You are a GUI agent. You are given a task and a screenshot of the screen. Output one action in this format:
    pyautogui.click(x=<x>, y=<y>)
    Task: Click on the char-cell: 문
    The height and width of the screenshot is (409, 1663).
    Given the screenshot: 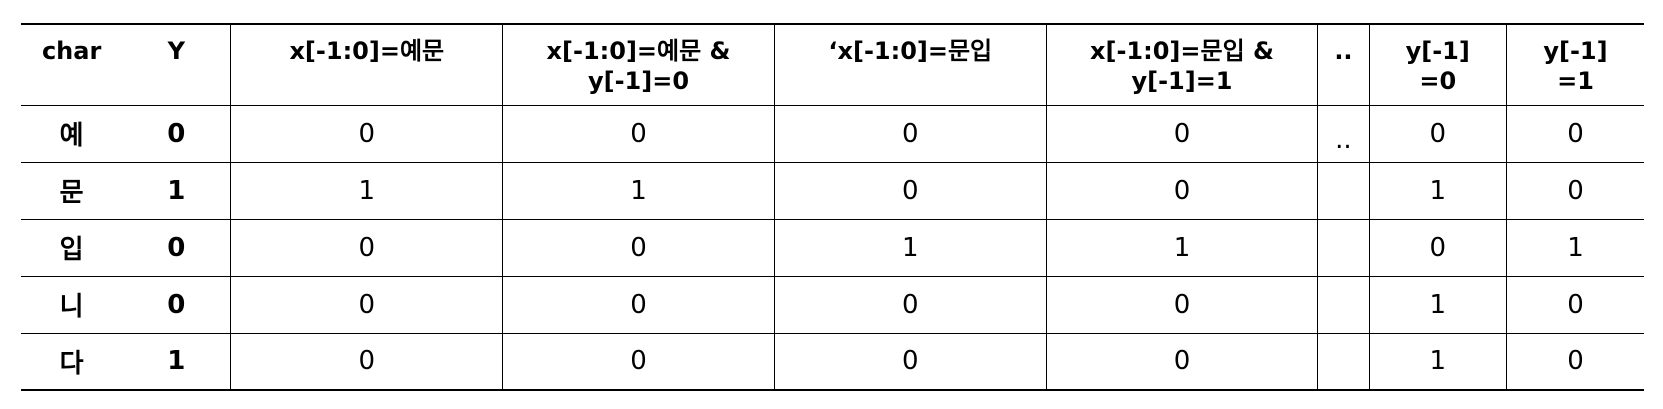 What is the action you would take?
    pyautogui.click(x=72, y=191)
    